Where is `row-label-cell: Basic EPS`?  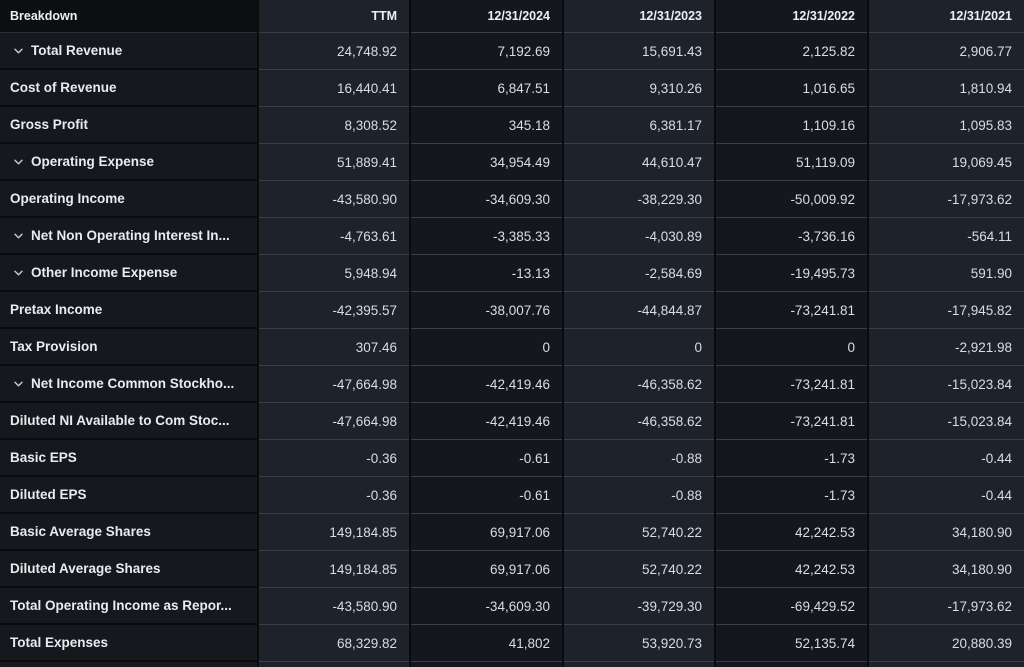
row-label-cell: Basic EPS is located at coordinates (128, 458).